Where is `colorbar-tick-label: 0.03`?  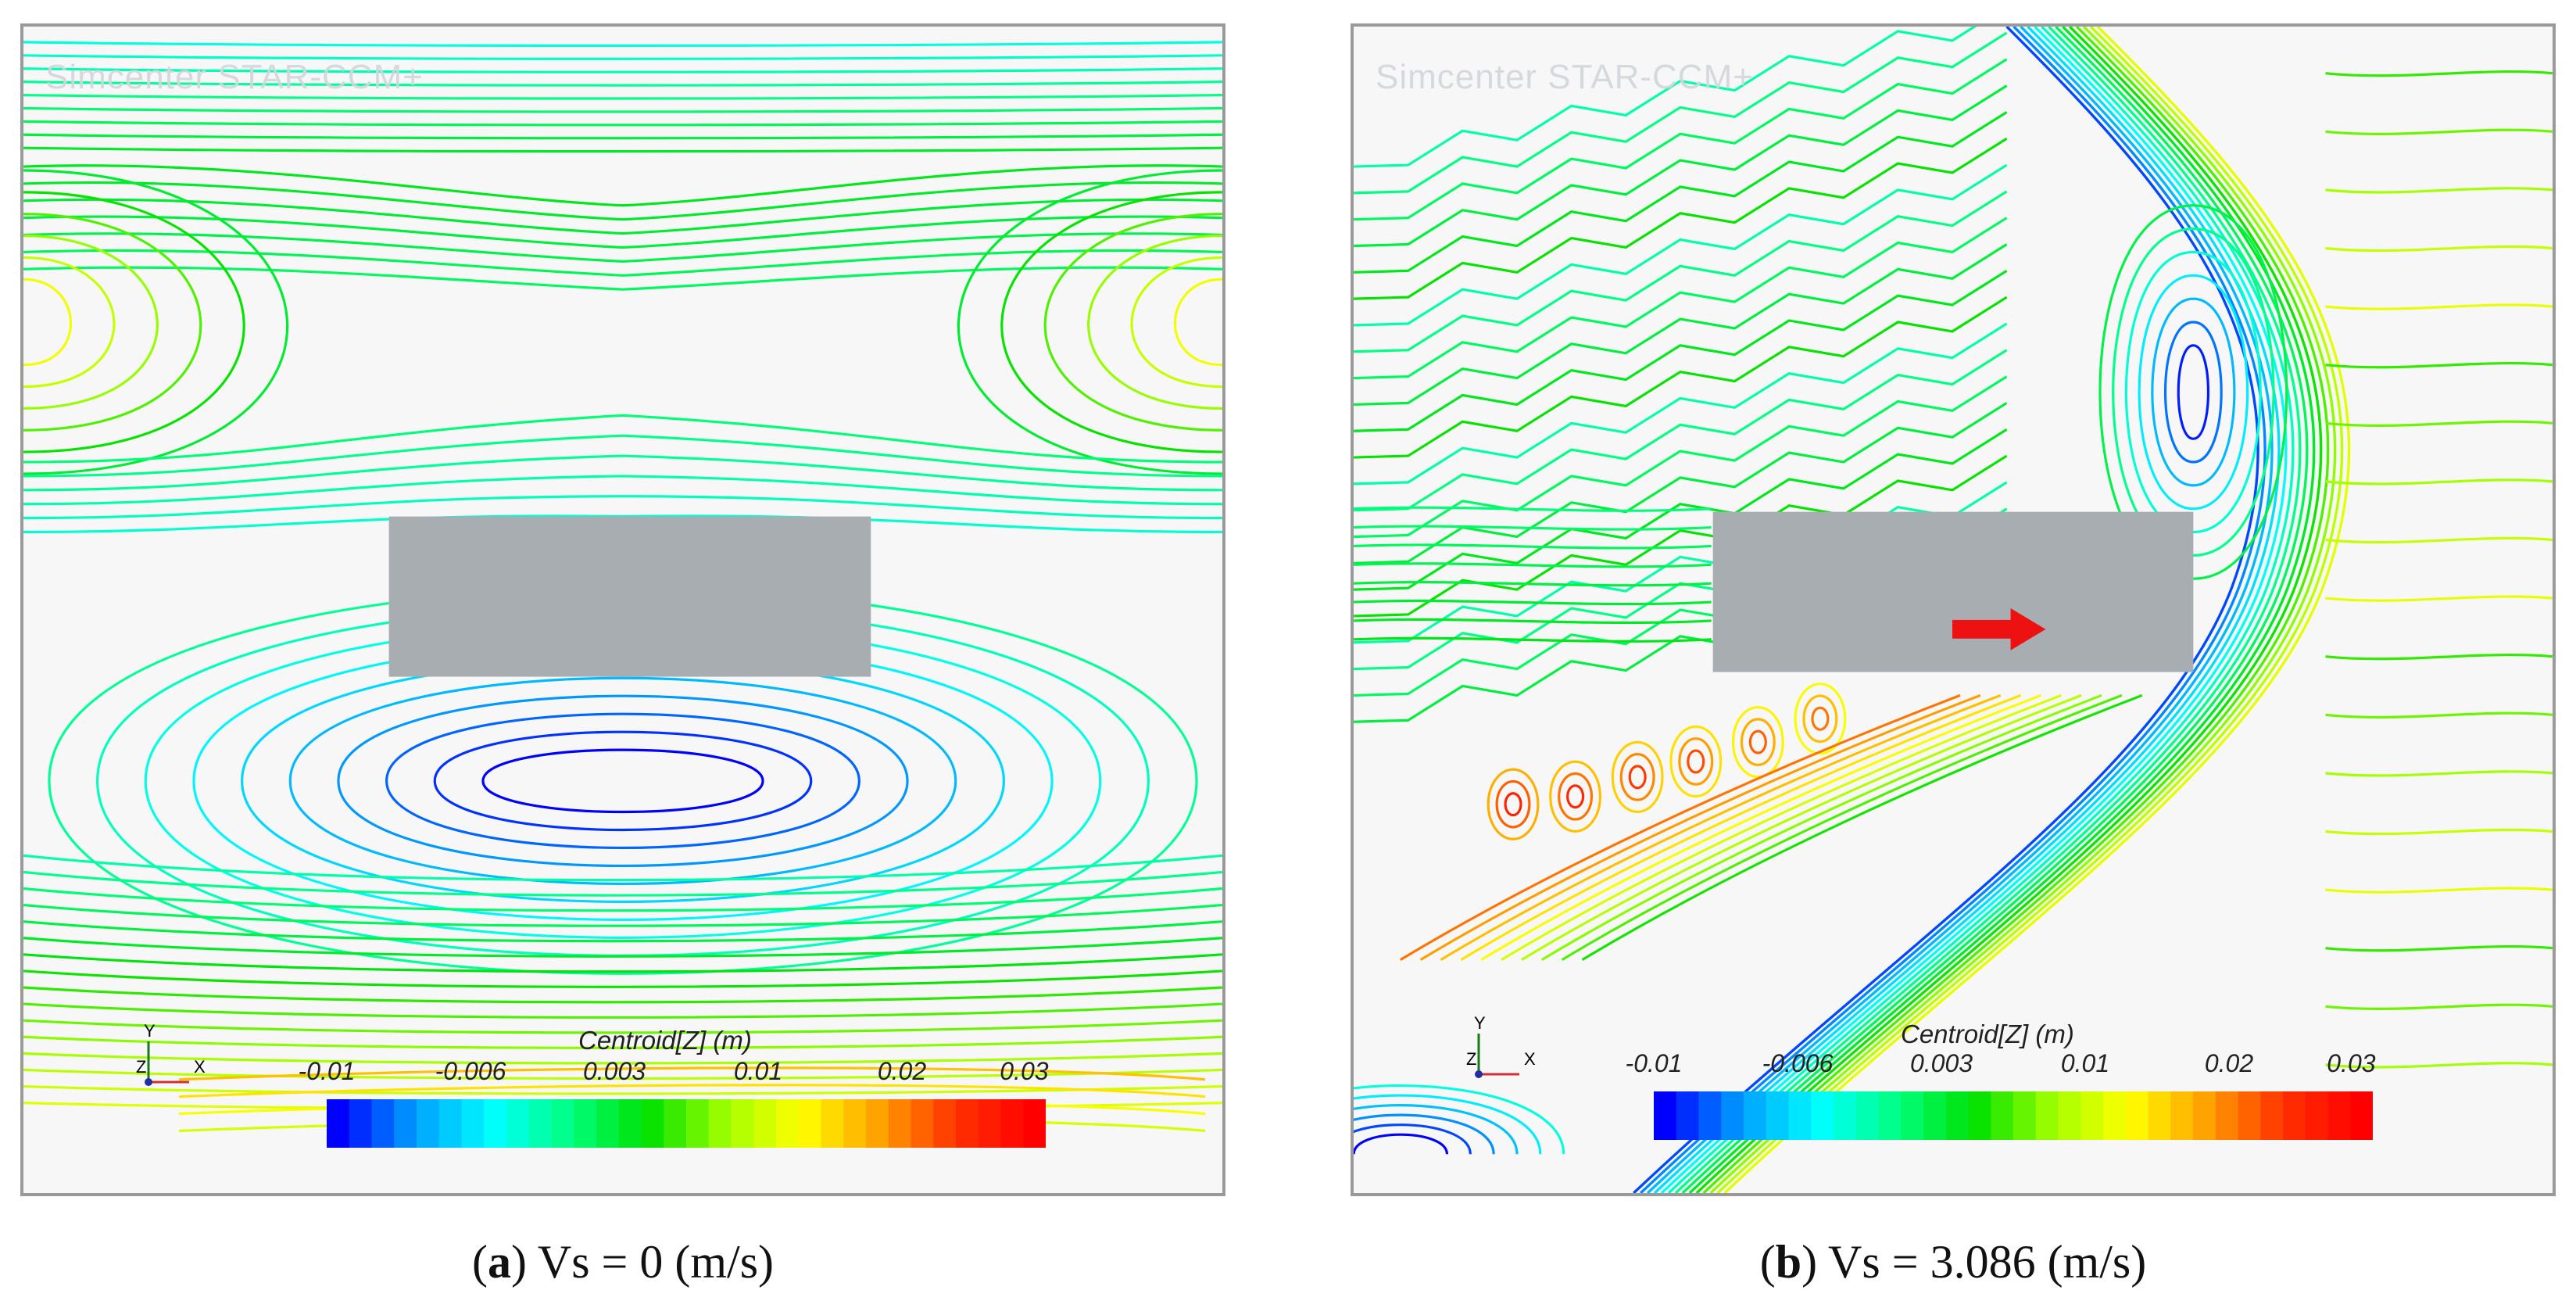
colorbar-tick-label: 0.03 is located at coordinates (1024, 1071).